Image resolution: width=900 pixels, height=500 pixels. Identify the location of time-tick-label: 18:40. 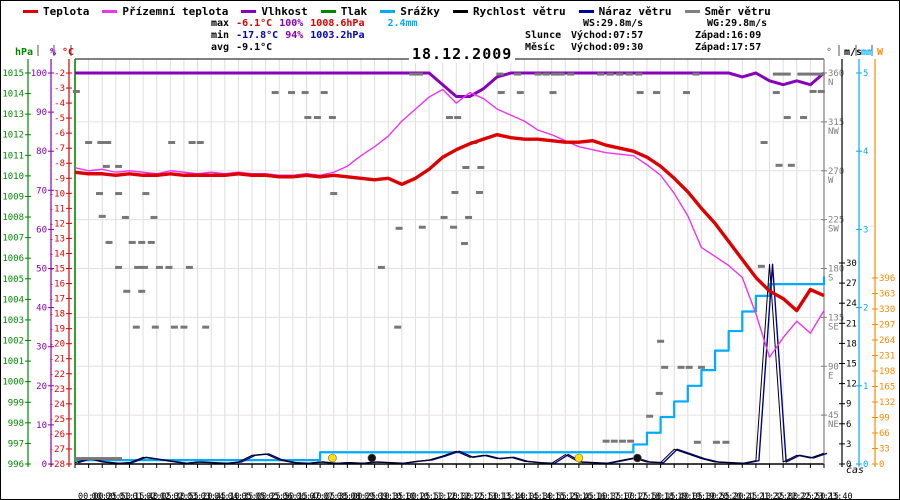
(677, 496).